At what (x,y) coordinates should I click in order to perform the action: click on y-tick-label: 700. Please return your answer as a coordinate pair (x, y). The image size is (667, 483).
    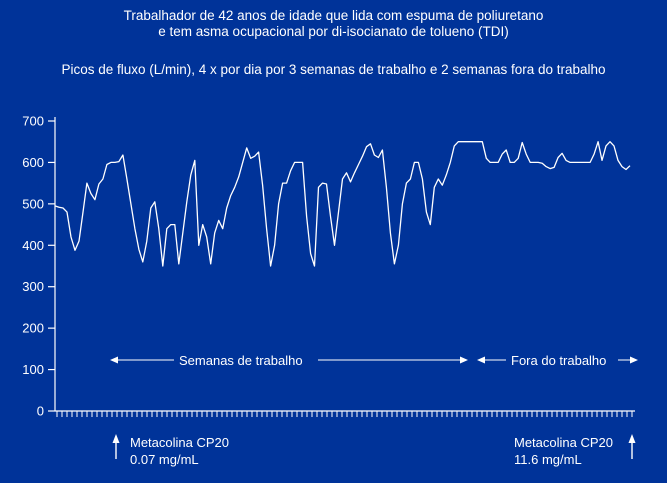
    Looking at the image, I should click on (33, 121).